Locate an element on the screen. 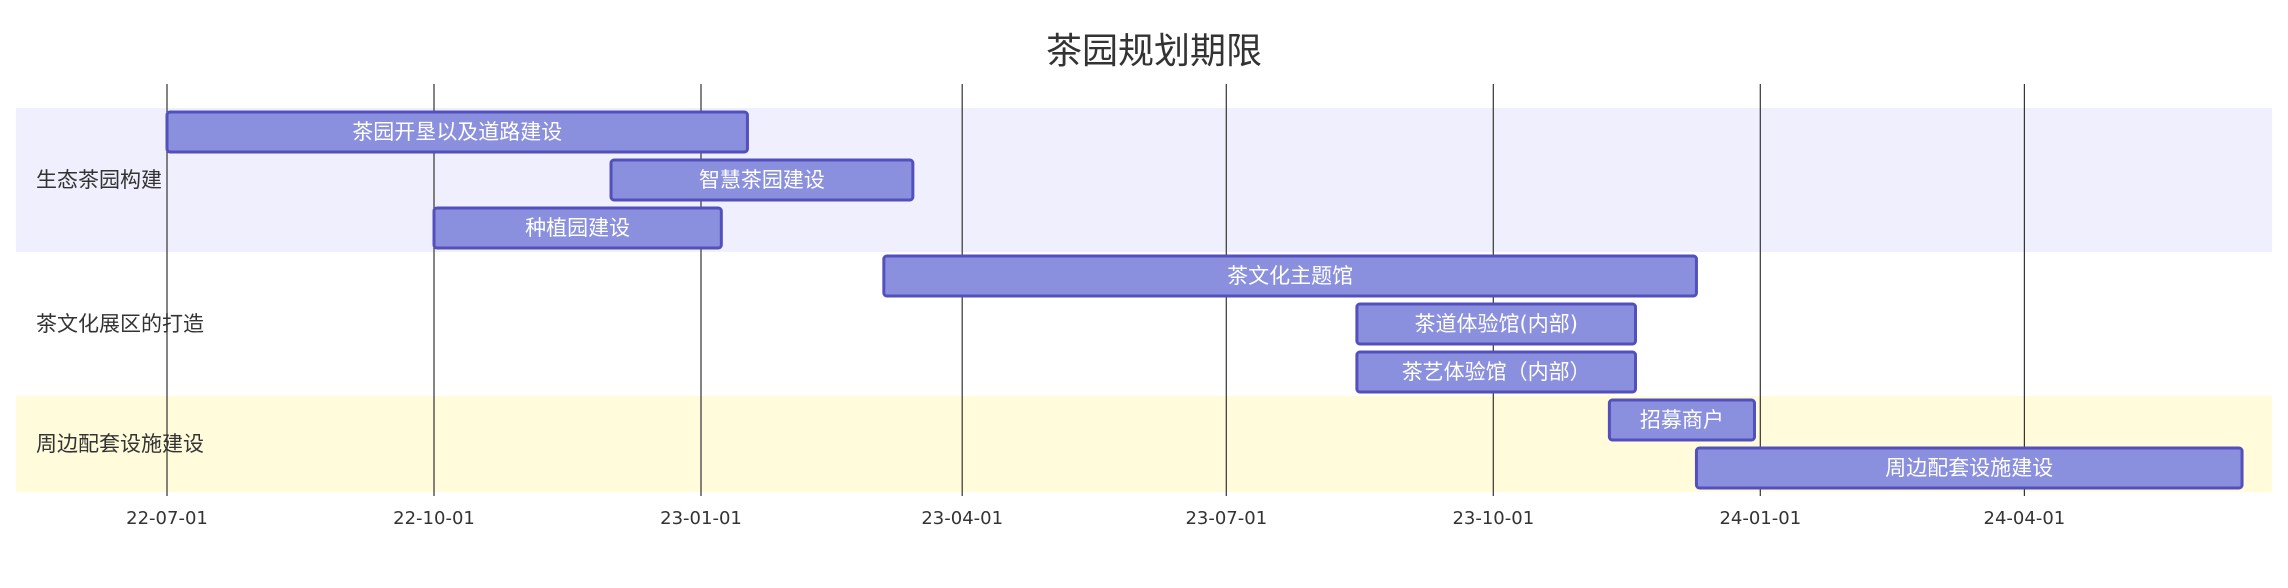 The image size is (2288, 588). x-tick-label: 24-01-01 is located at coordinates (1760, 518).